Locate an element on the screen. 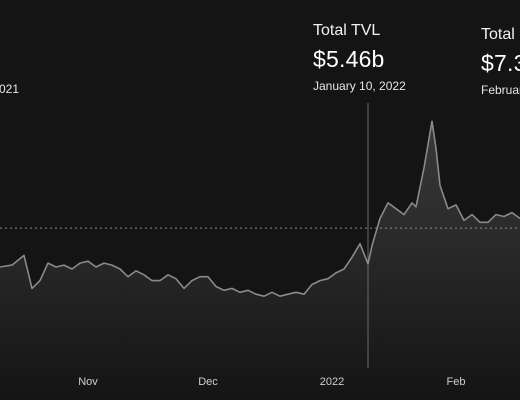 Image resolution: width=520 pixels, height=400 pixels. tooltip-secondary: Total $7.3 Februar is located at coordinates (500, 61).